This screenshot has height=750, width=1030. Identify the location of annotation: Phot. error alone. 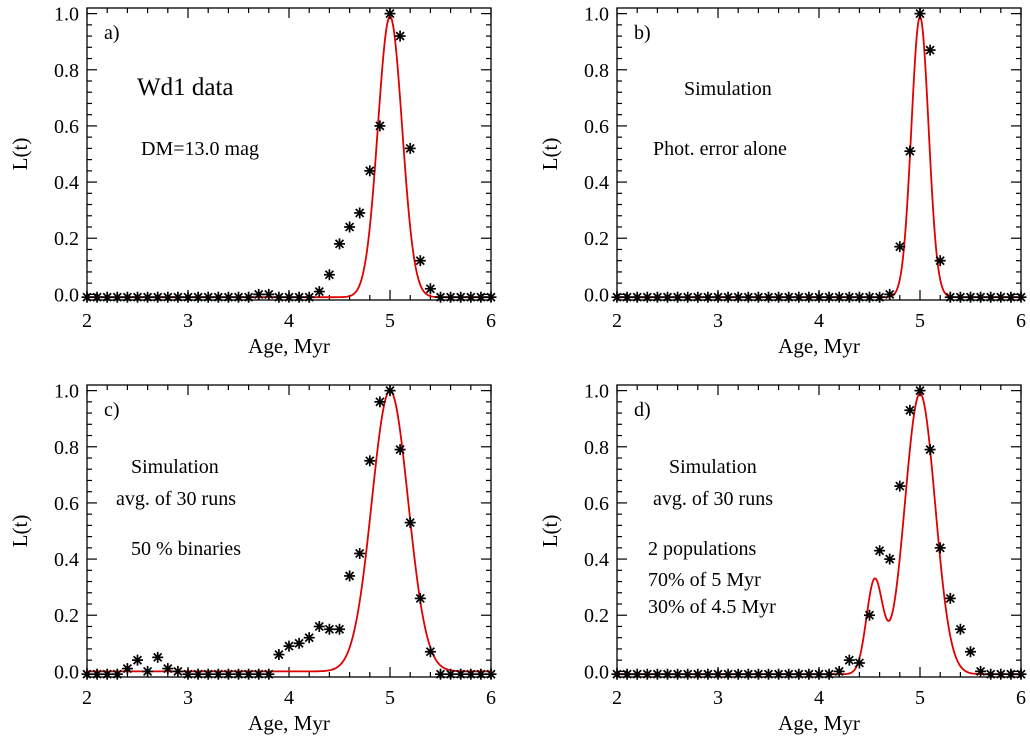
(720, 149).